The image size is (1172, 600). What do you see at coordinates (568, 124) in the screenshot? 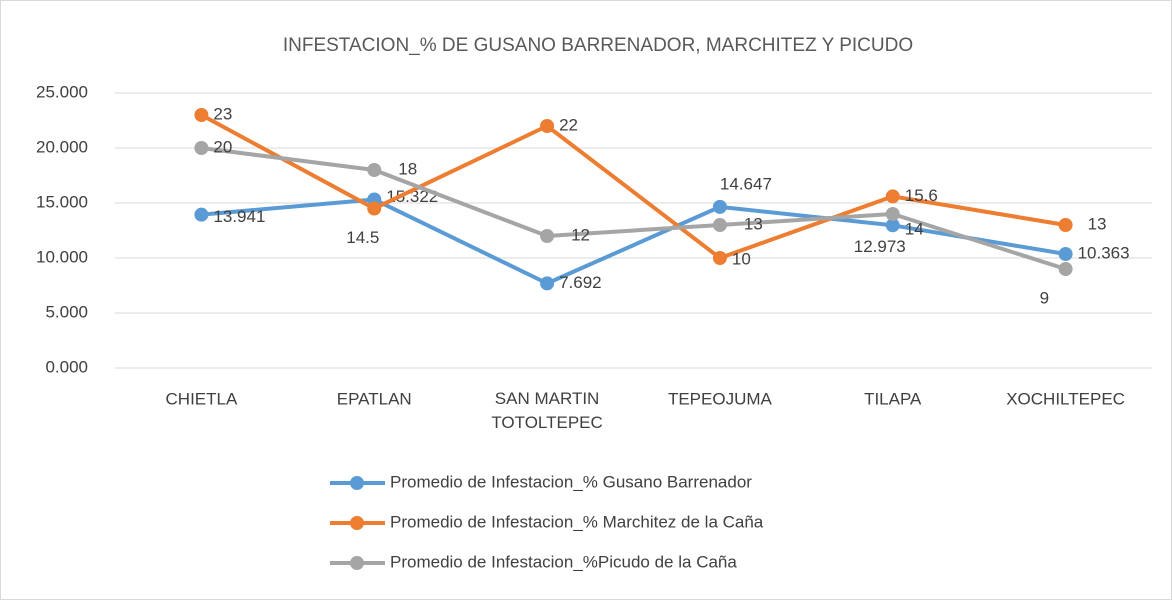
I see `data-label: 22` at bounding box center [568, 124].